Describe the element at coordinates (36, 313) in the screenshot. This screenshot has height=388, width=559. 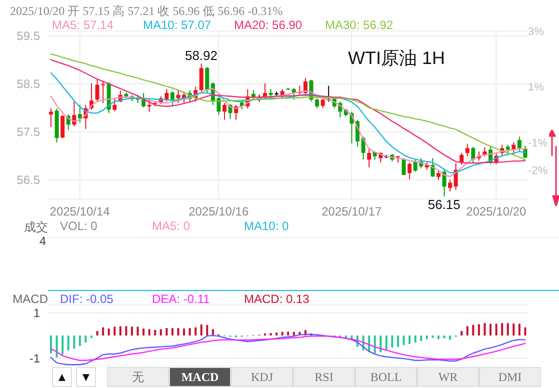
I see `y-tick-label: 1` at that location.